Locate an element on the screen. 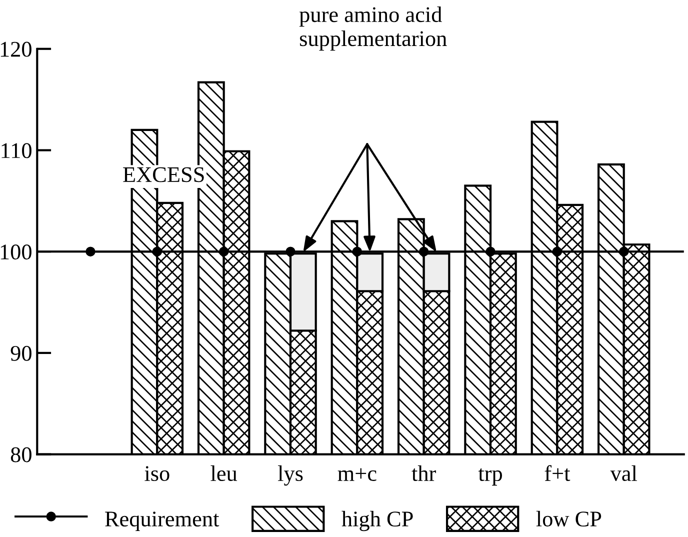 The height and width of the screenshot is (537, 688). x-tick-label: m+c is located at coordinates (357, 475).